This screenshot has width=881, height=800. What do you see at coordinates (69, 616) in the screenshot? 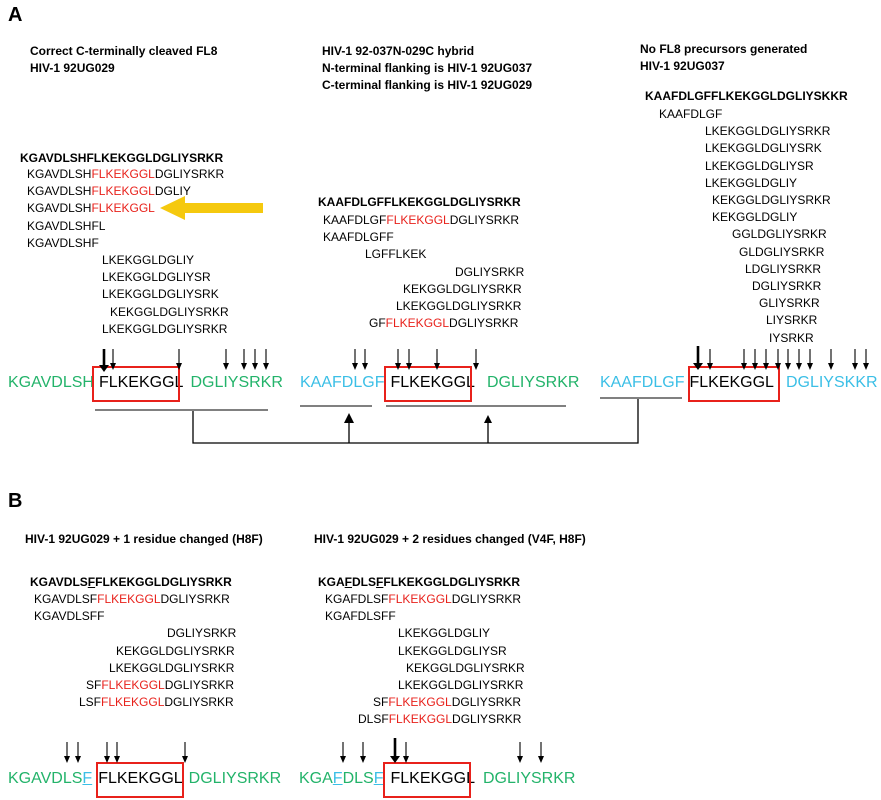
I see `fragment-row: KGAVDLSFF` at bounding box center [69, 616].